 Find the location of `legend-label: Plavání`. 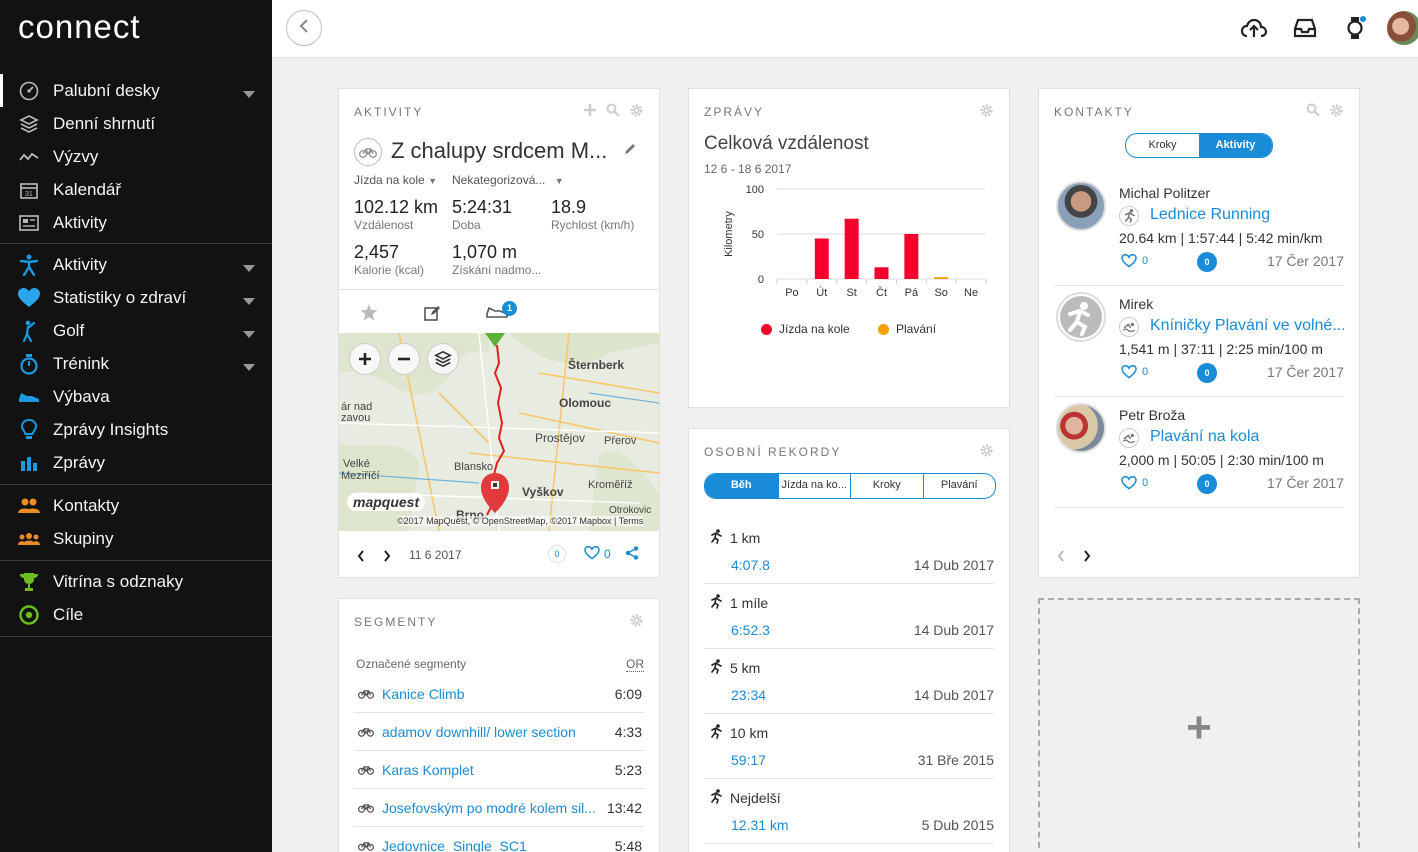

legend-label: Plavání is located at coordinates (916, 329).